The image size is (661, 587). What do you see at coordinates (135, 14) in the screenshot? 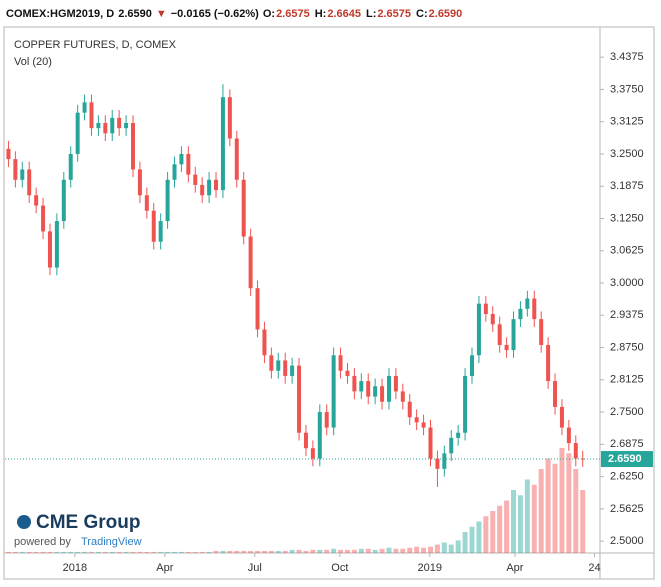
I see `price: 2.6590` at bounding box center [135, 14].